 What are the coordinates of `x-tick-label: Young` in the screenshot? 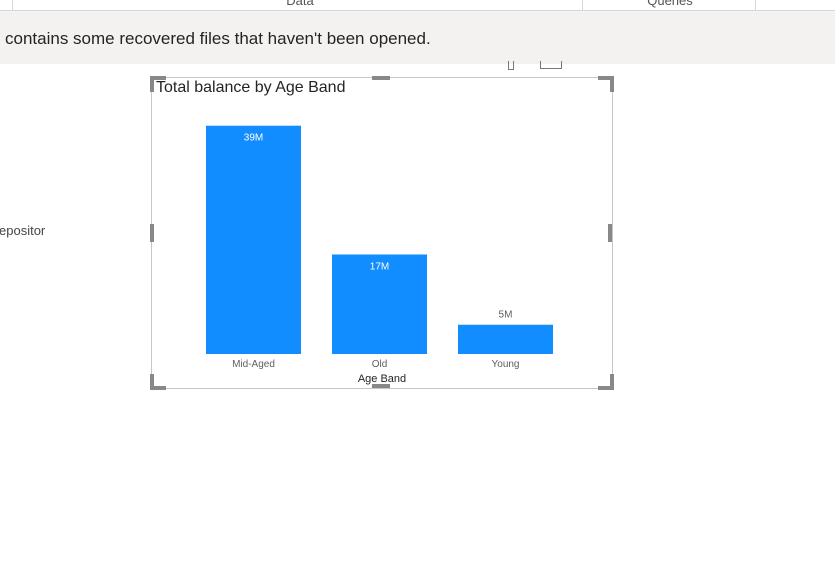 It's located at (506, 364).